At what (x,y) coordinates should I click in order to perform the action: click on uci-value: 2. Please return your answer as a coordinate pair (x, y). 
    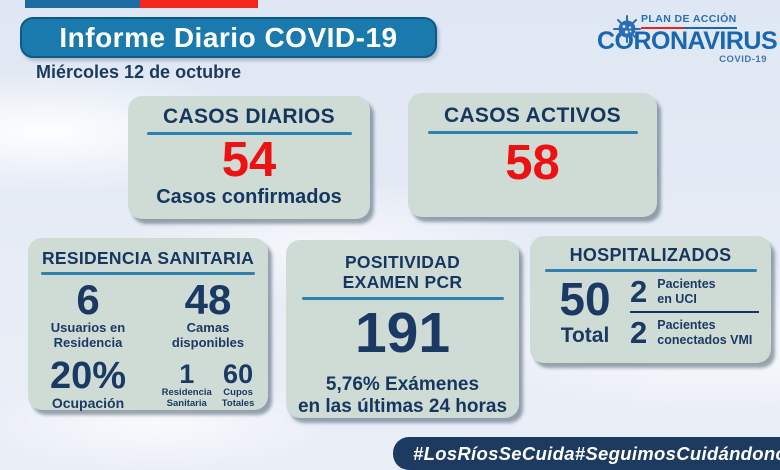
    Looking at the image, I should click on (639, 291).